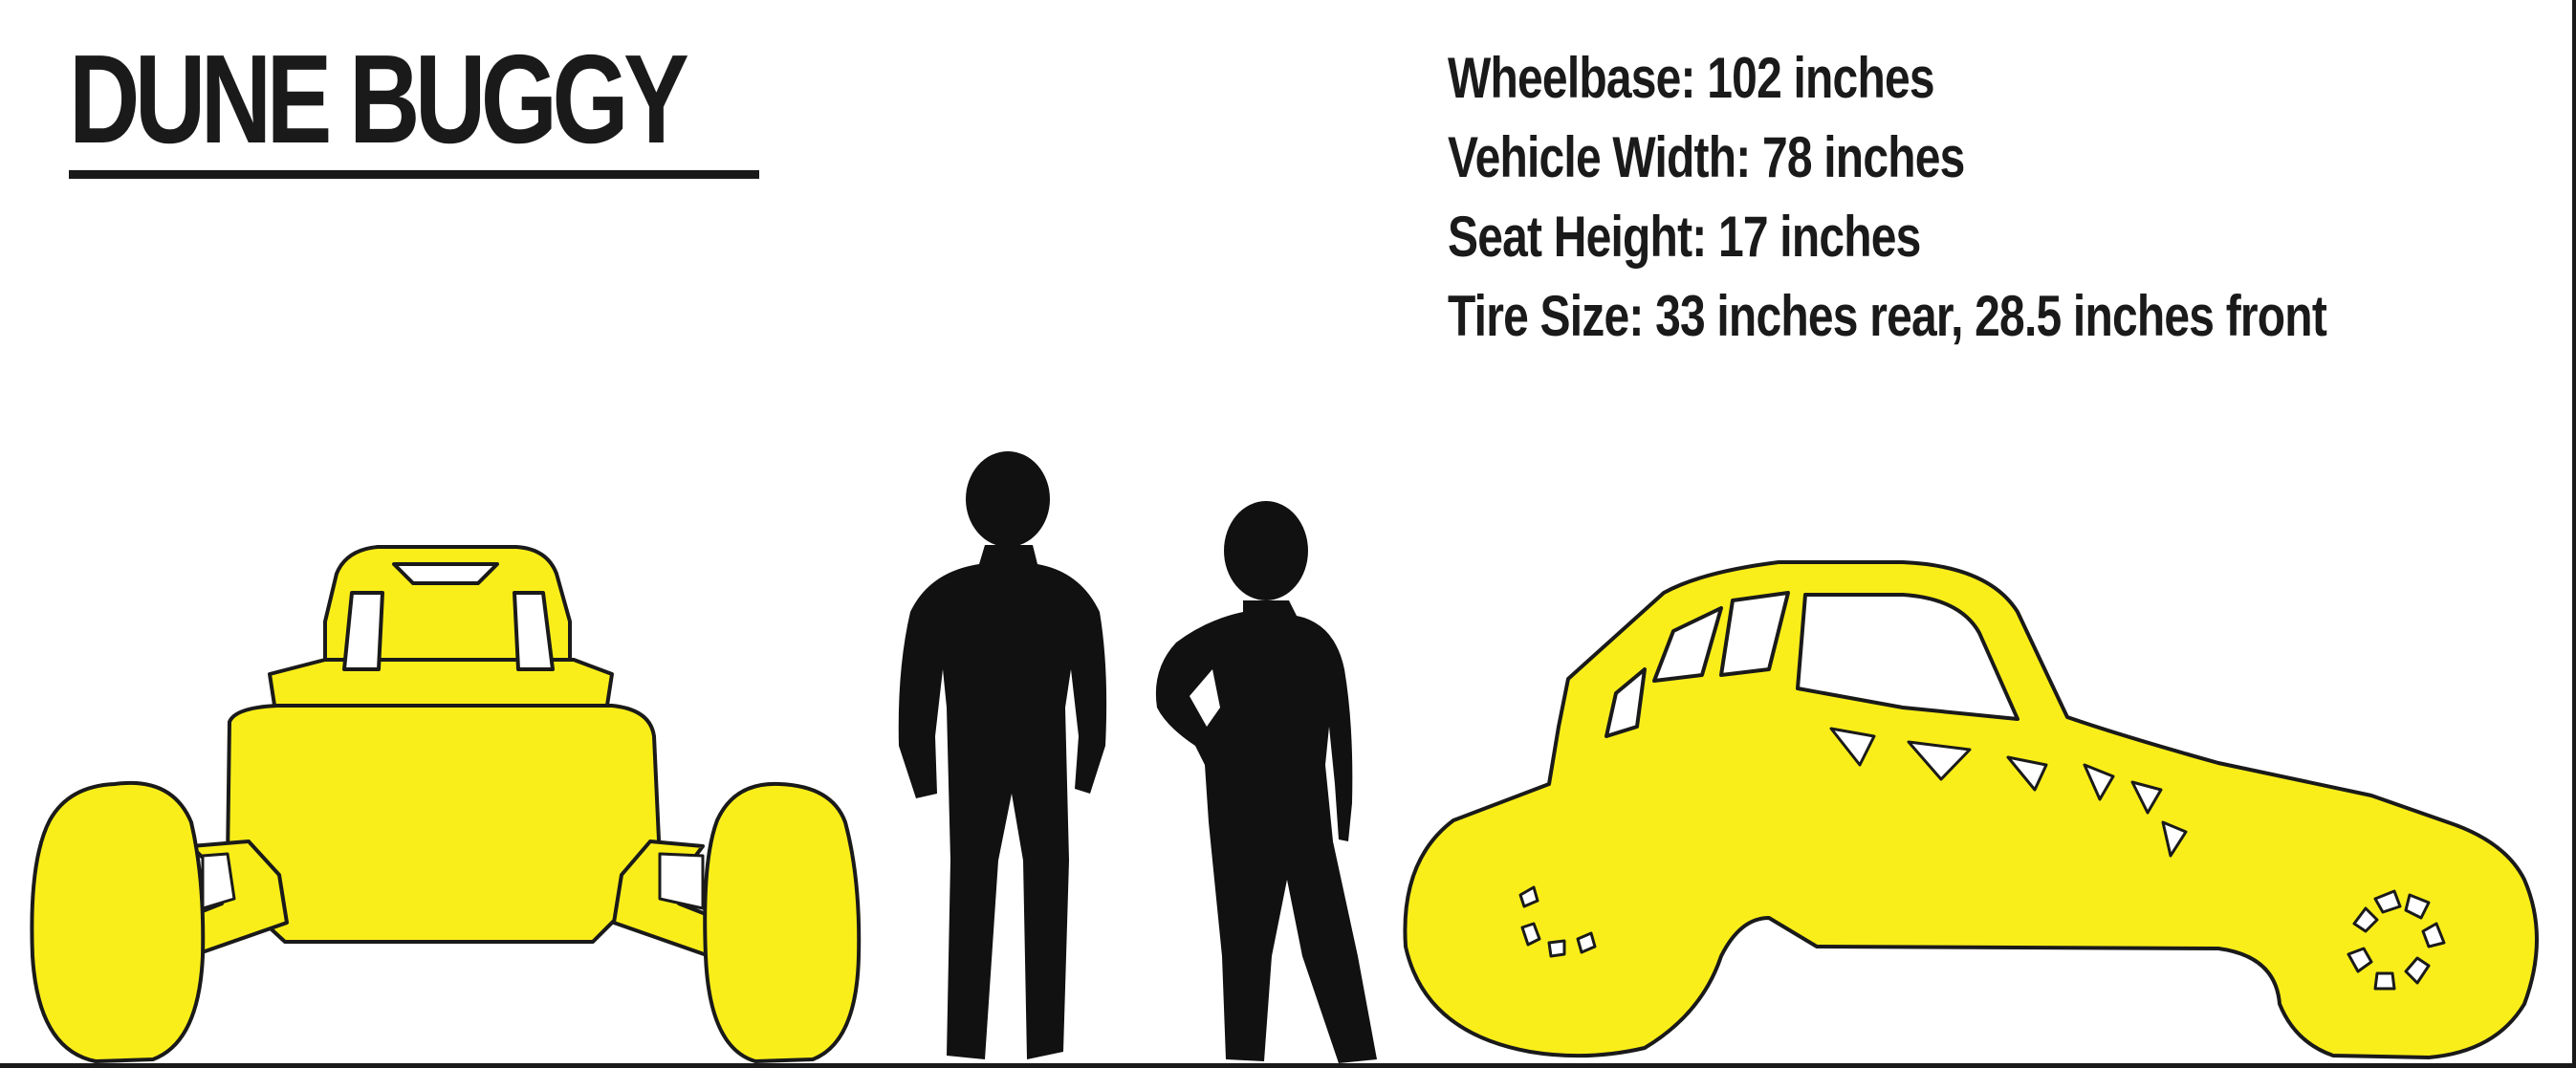  I want to click on ground-line, so click(1288, 1065).